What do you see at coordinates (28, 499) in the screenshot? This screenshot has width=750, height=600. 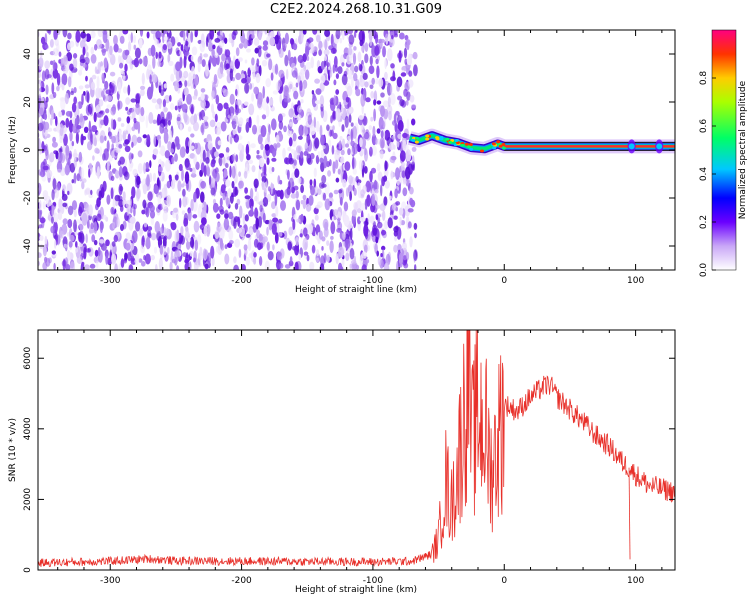 I see `snr-ytick-label: 2000` at bounding box center [28, 499].